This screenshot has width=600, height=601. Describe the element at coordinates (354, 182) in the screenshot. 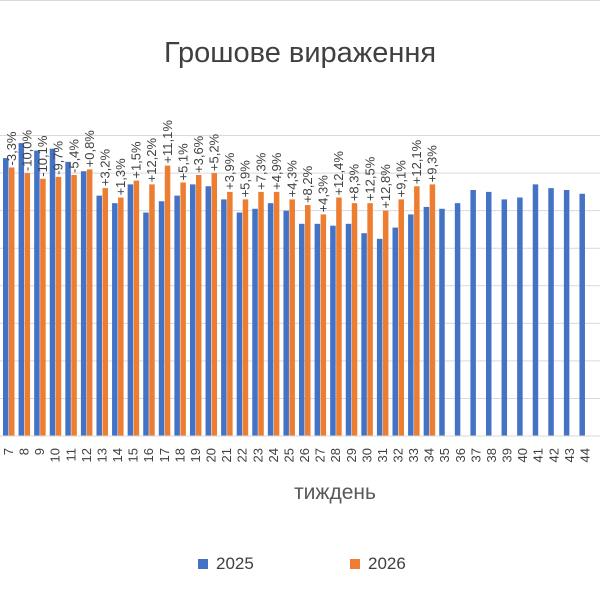

I see `data-label: +8,3%` at that location.